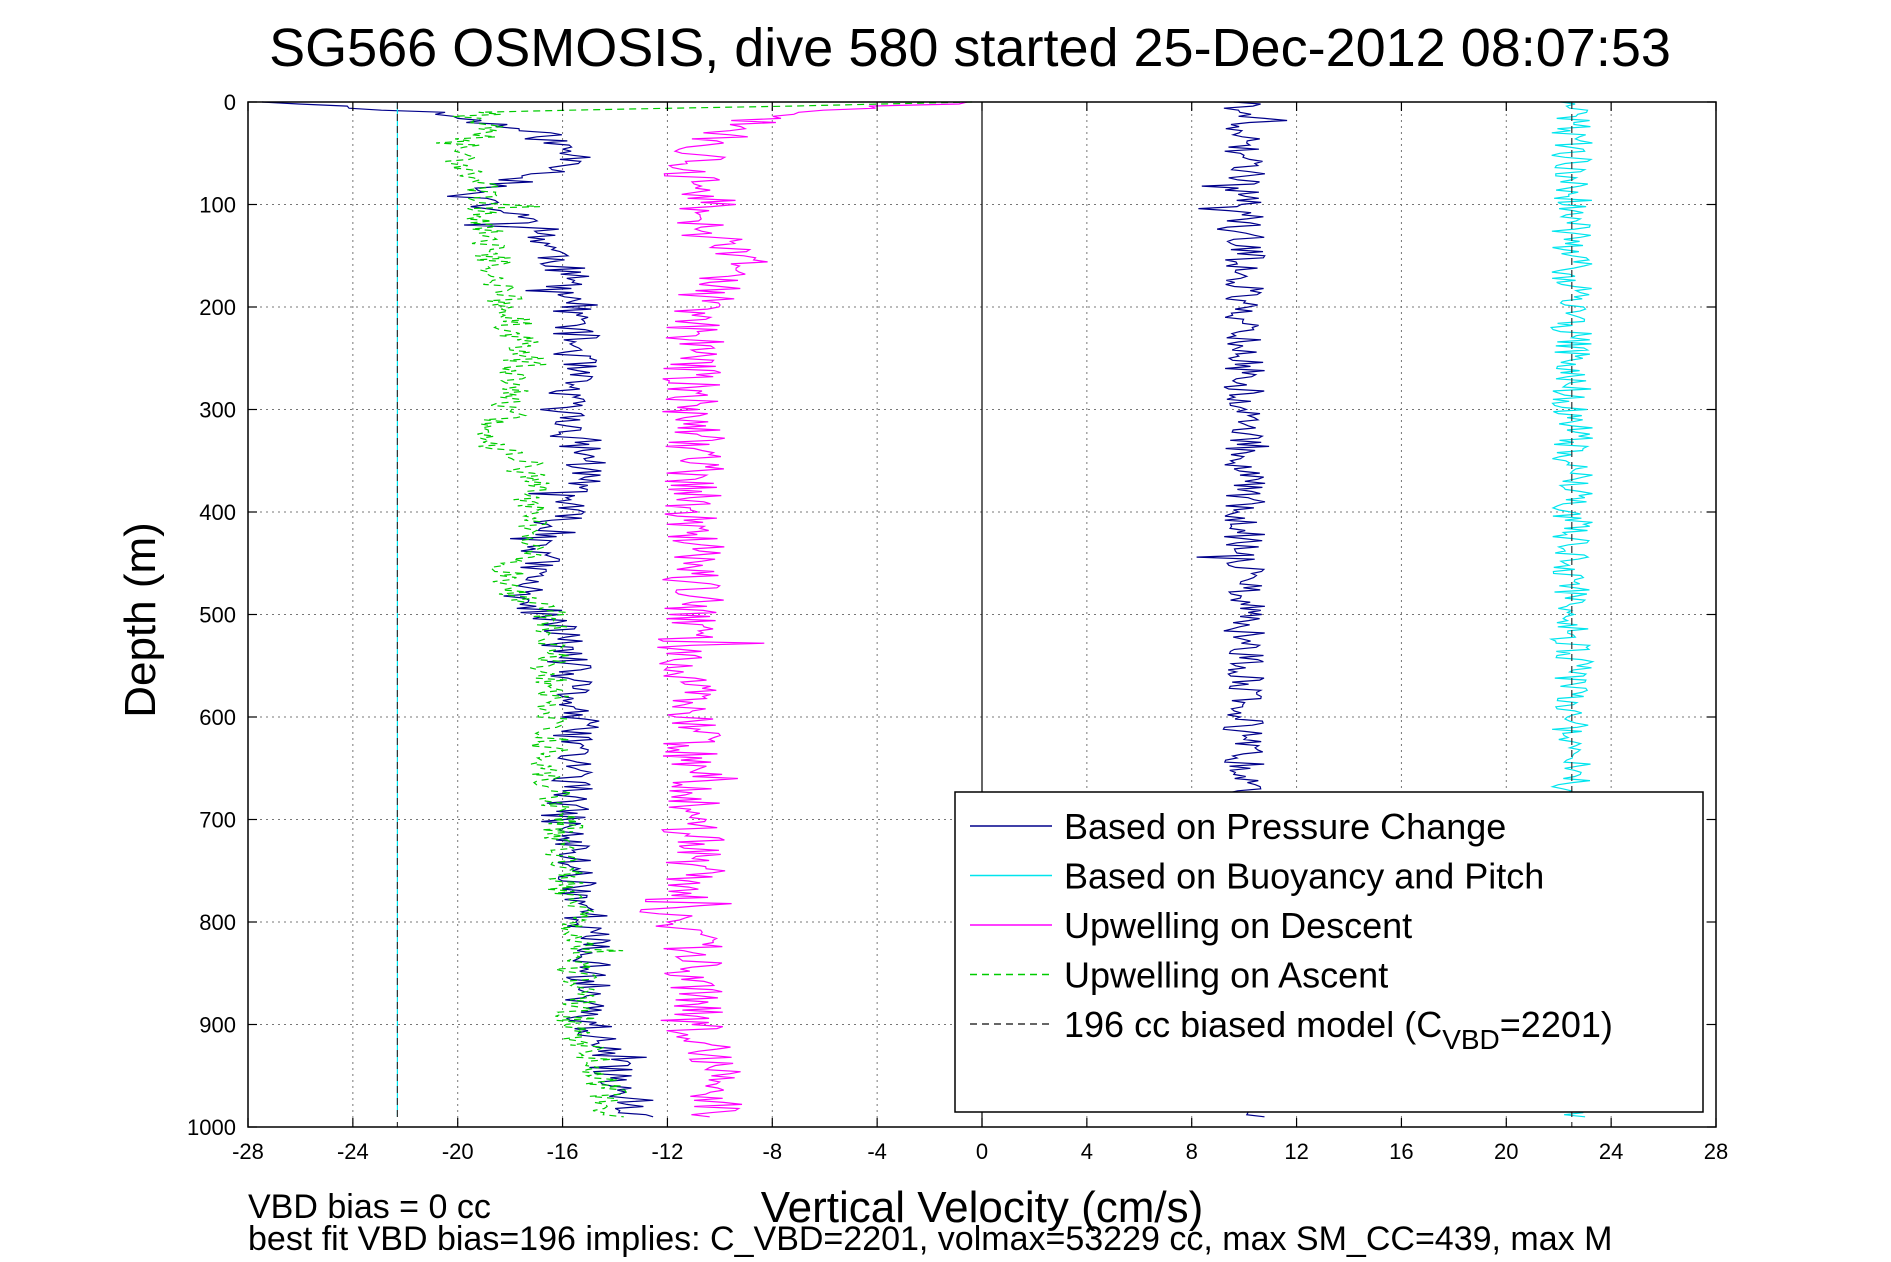  What do you see at coordinates (773, 1151) in the screenshot?
I see `x-tick-label: -8` at bounding box center [773, 1151].